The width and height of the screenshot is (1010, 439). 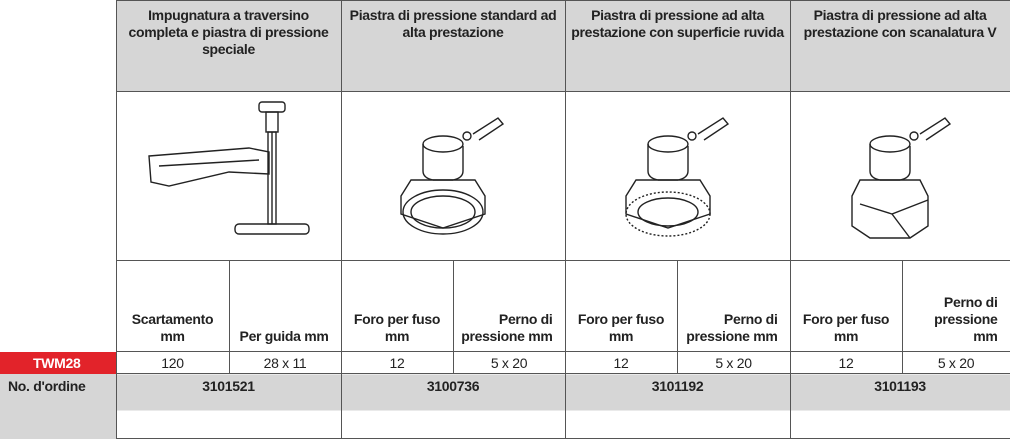 I want to click on order-number: 3100736, so click(x=453, y=406).